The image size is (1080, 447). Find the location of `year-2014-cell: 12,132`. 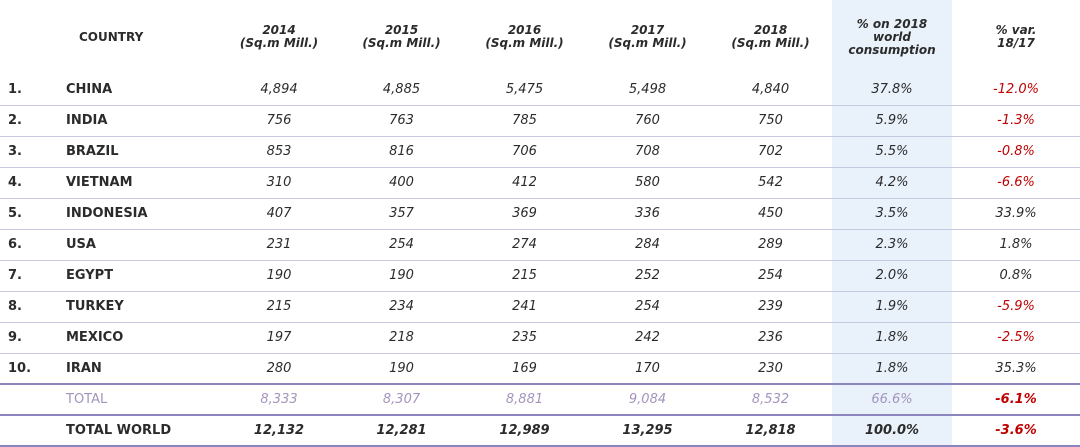

year-2014-cell: 12,132 is located at coordinates (279, 430).